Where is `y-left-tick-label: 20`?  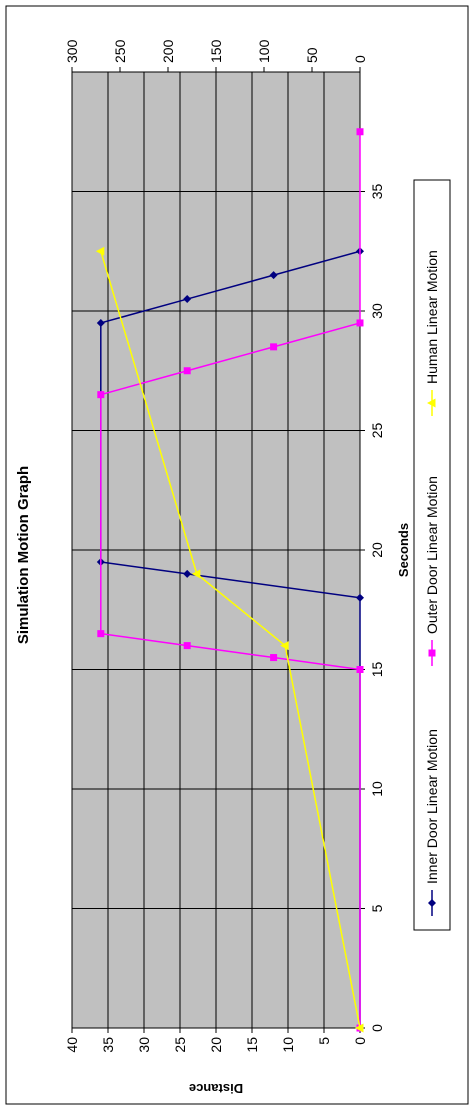 y-left-tick-label: 20 is located at coordinates (216, 1045).